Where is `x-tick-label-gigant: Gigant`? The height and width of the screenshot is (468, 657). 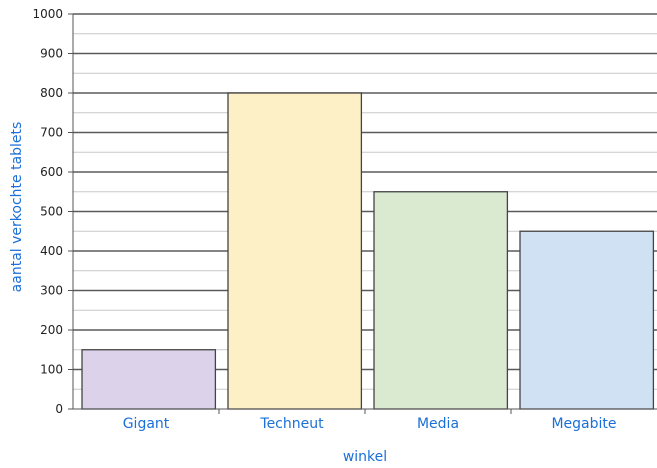 x-tick-label-gigant: Gigant is located at coordinates (146, 424).